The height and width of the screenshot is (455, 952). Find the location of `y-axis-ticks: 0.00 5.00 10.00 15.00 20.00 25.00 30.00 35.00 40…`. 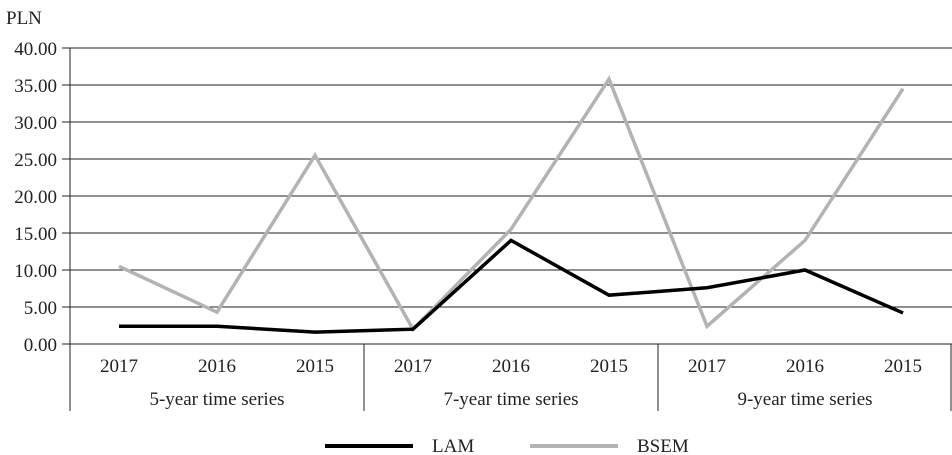

y-axis-ticks: 0.00 5.00 10.00 15.00 20.00 25.00 30.00 35.00 40… is located at coordinates (35, 197).